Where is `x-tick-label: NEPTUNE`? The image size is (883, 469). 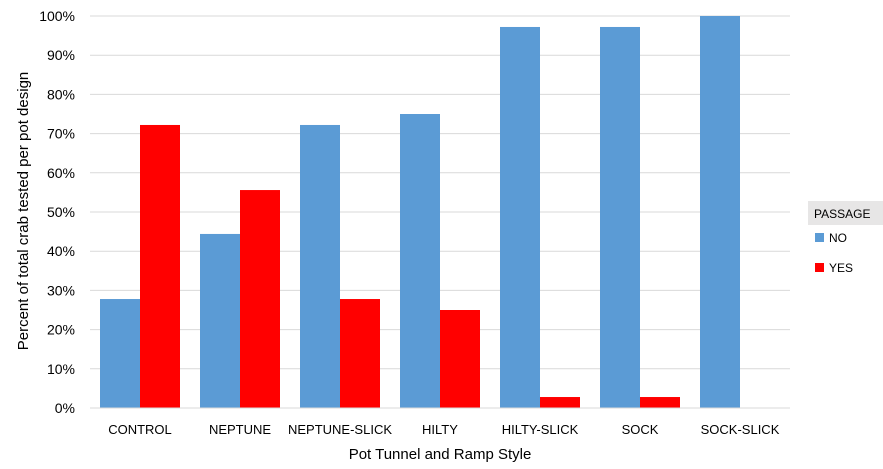
x-tick-label: NEPTUNE is located at coordinates (240, 429).